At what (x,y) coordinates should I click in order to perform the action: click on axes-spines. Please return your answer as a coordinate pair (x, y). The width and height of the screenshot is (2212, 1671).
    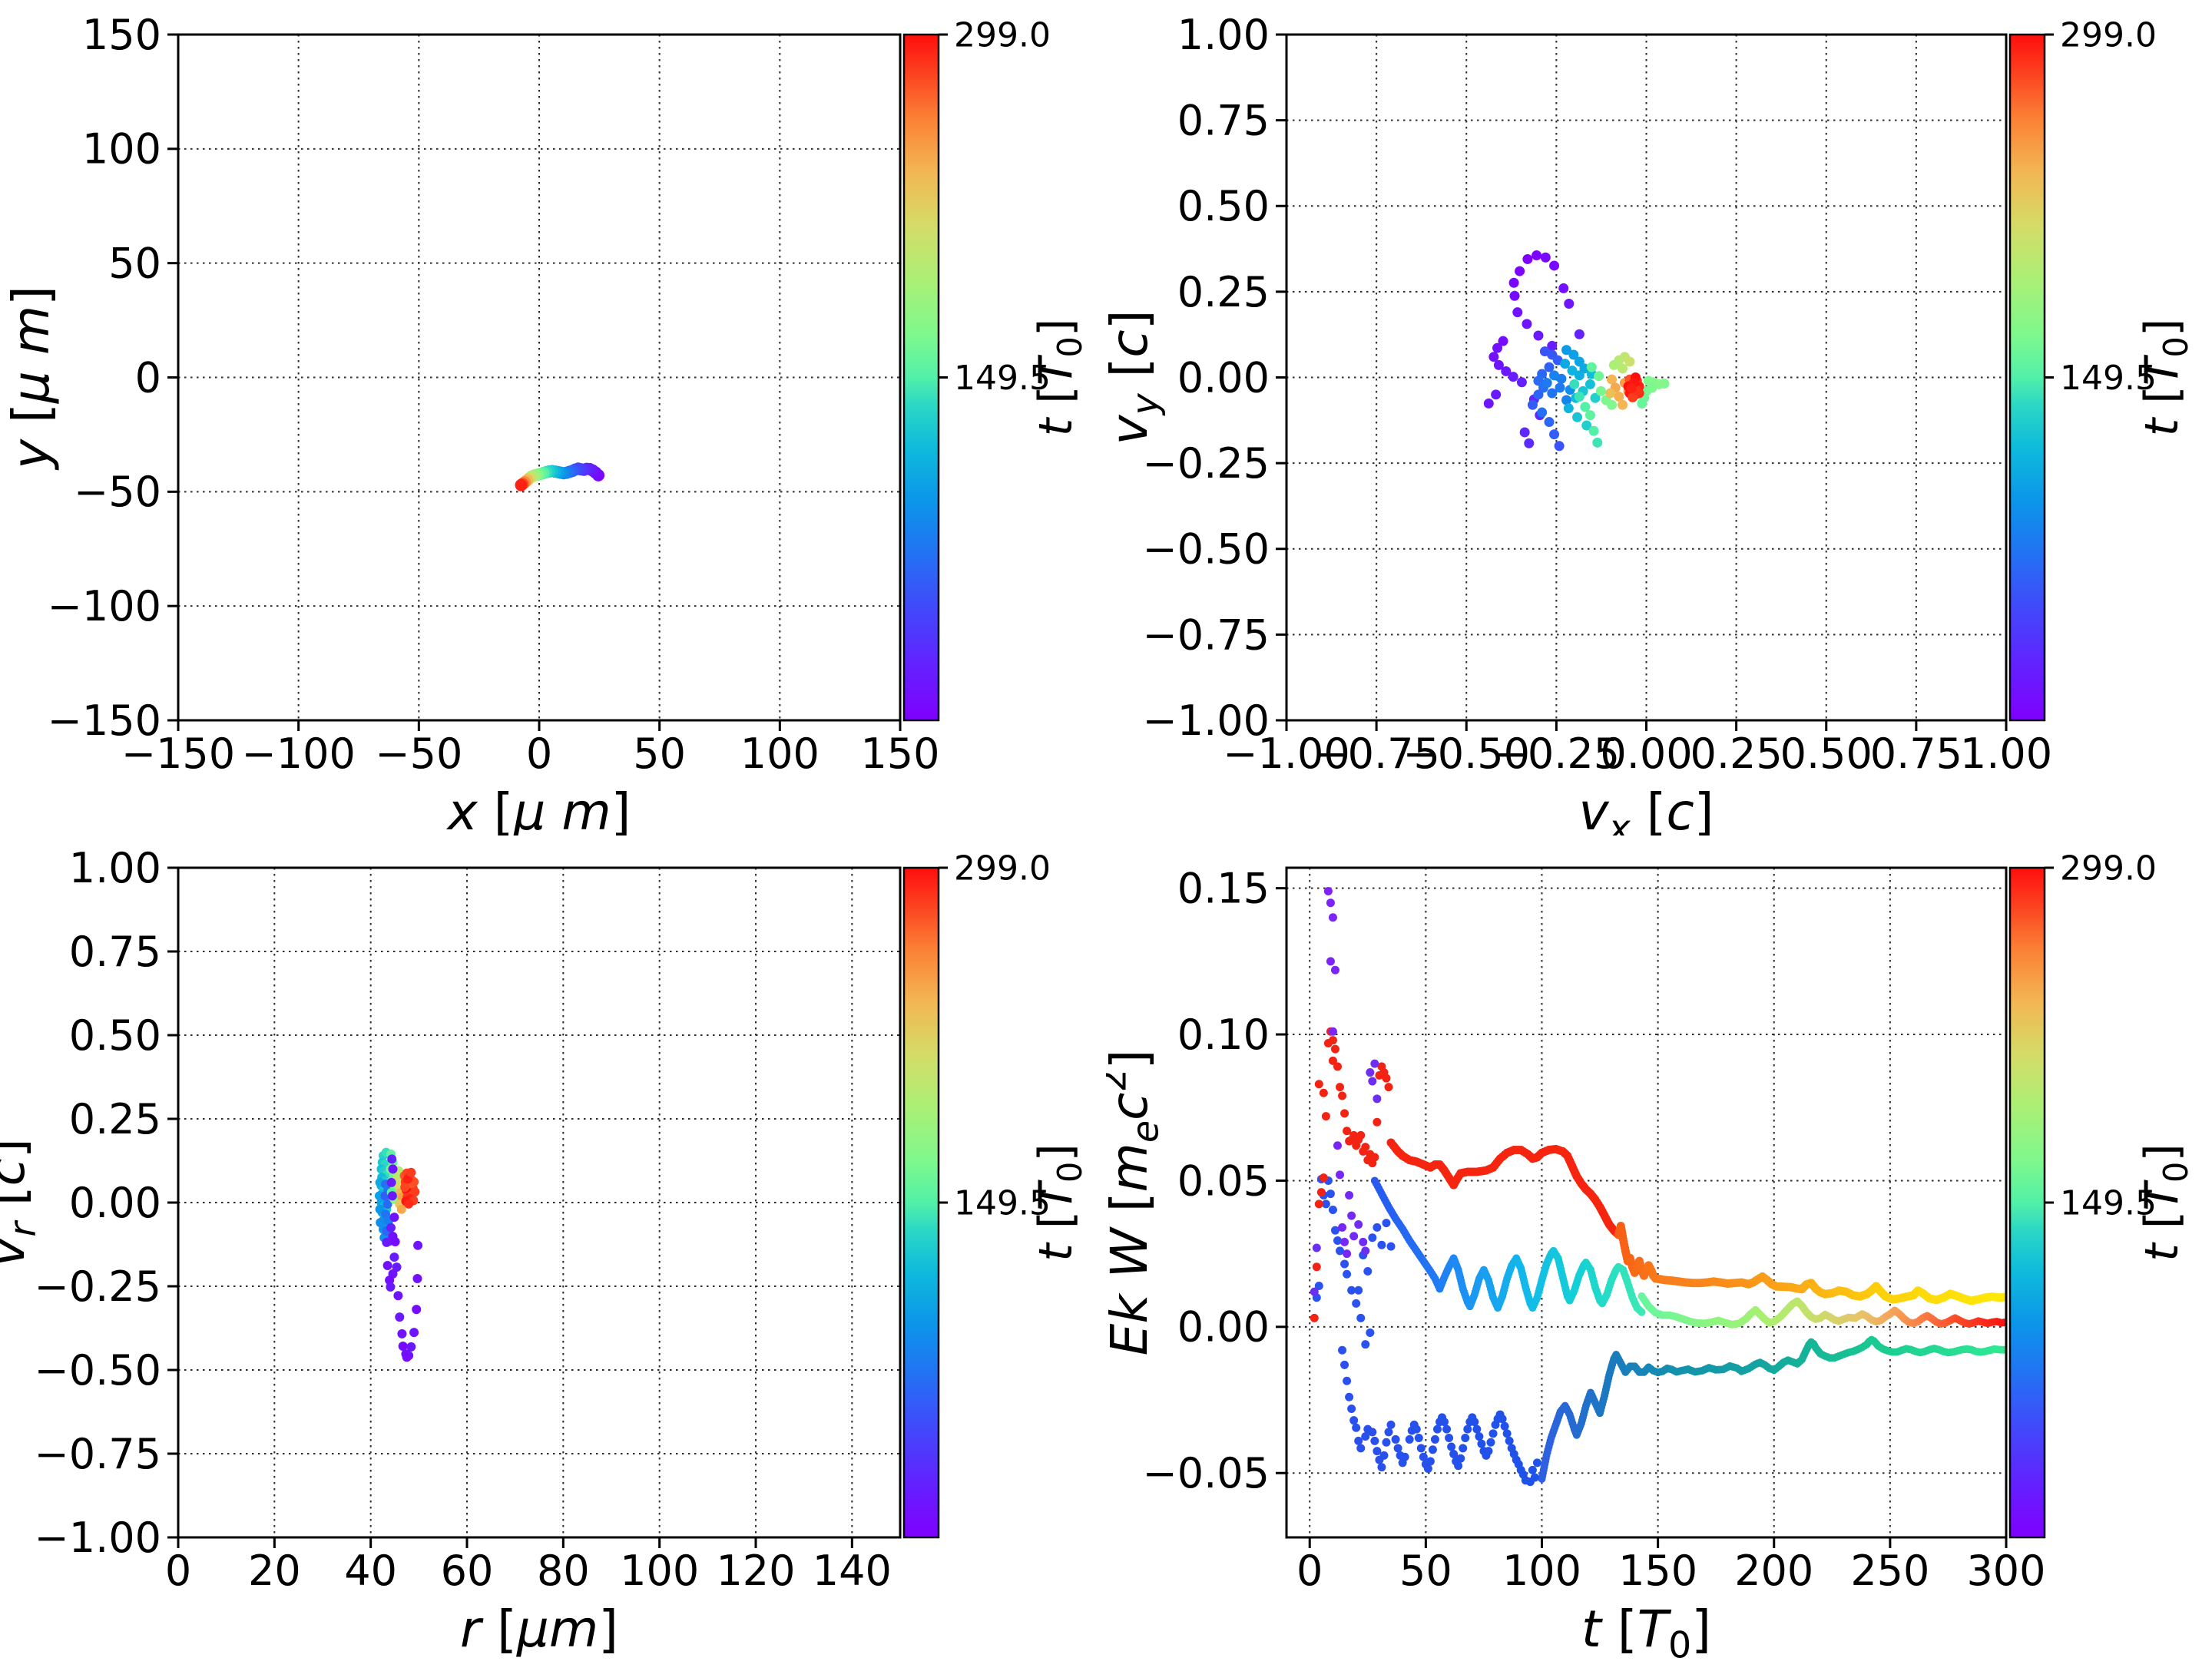
    Looking at the image, I should click on (539, 1202).